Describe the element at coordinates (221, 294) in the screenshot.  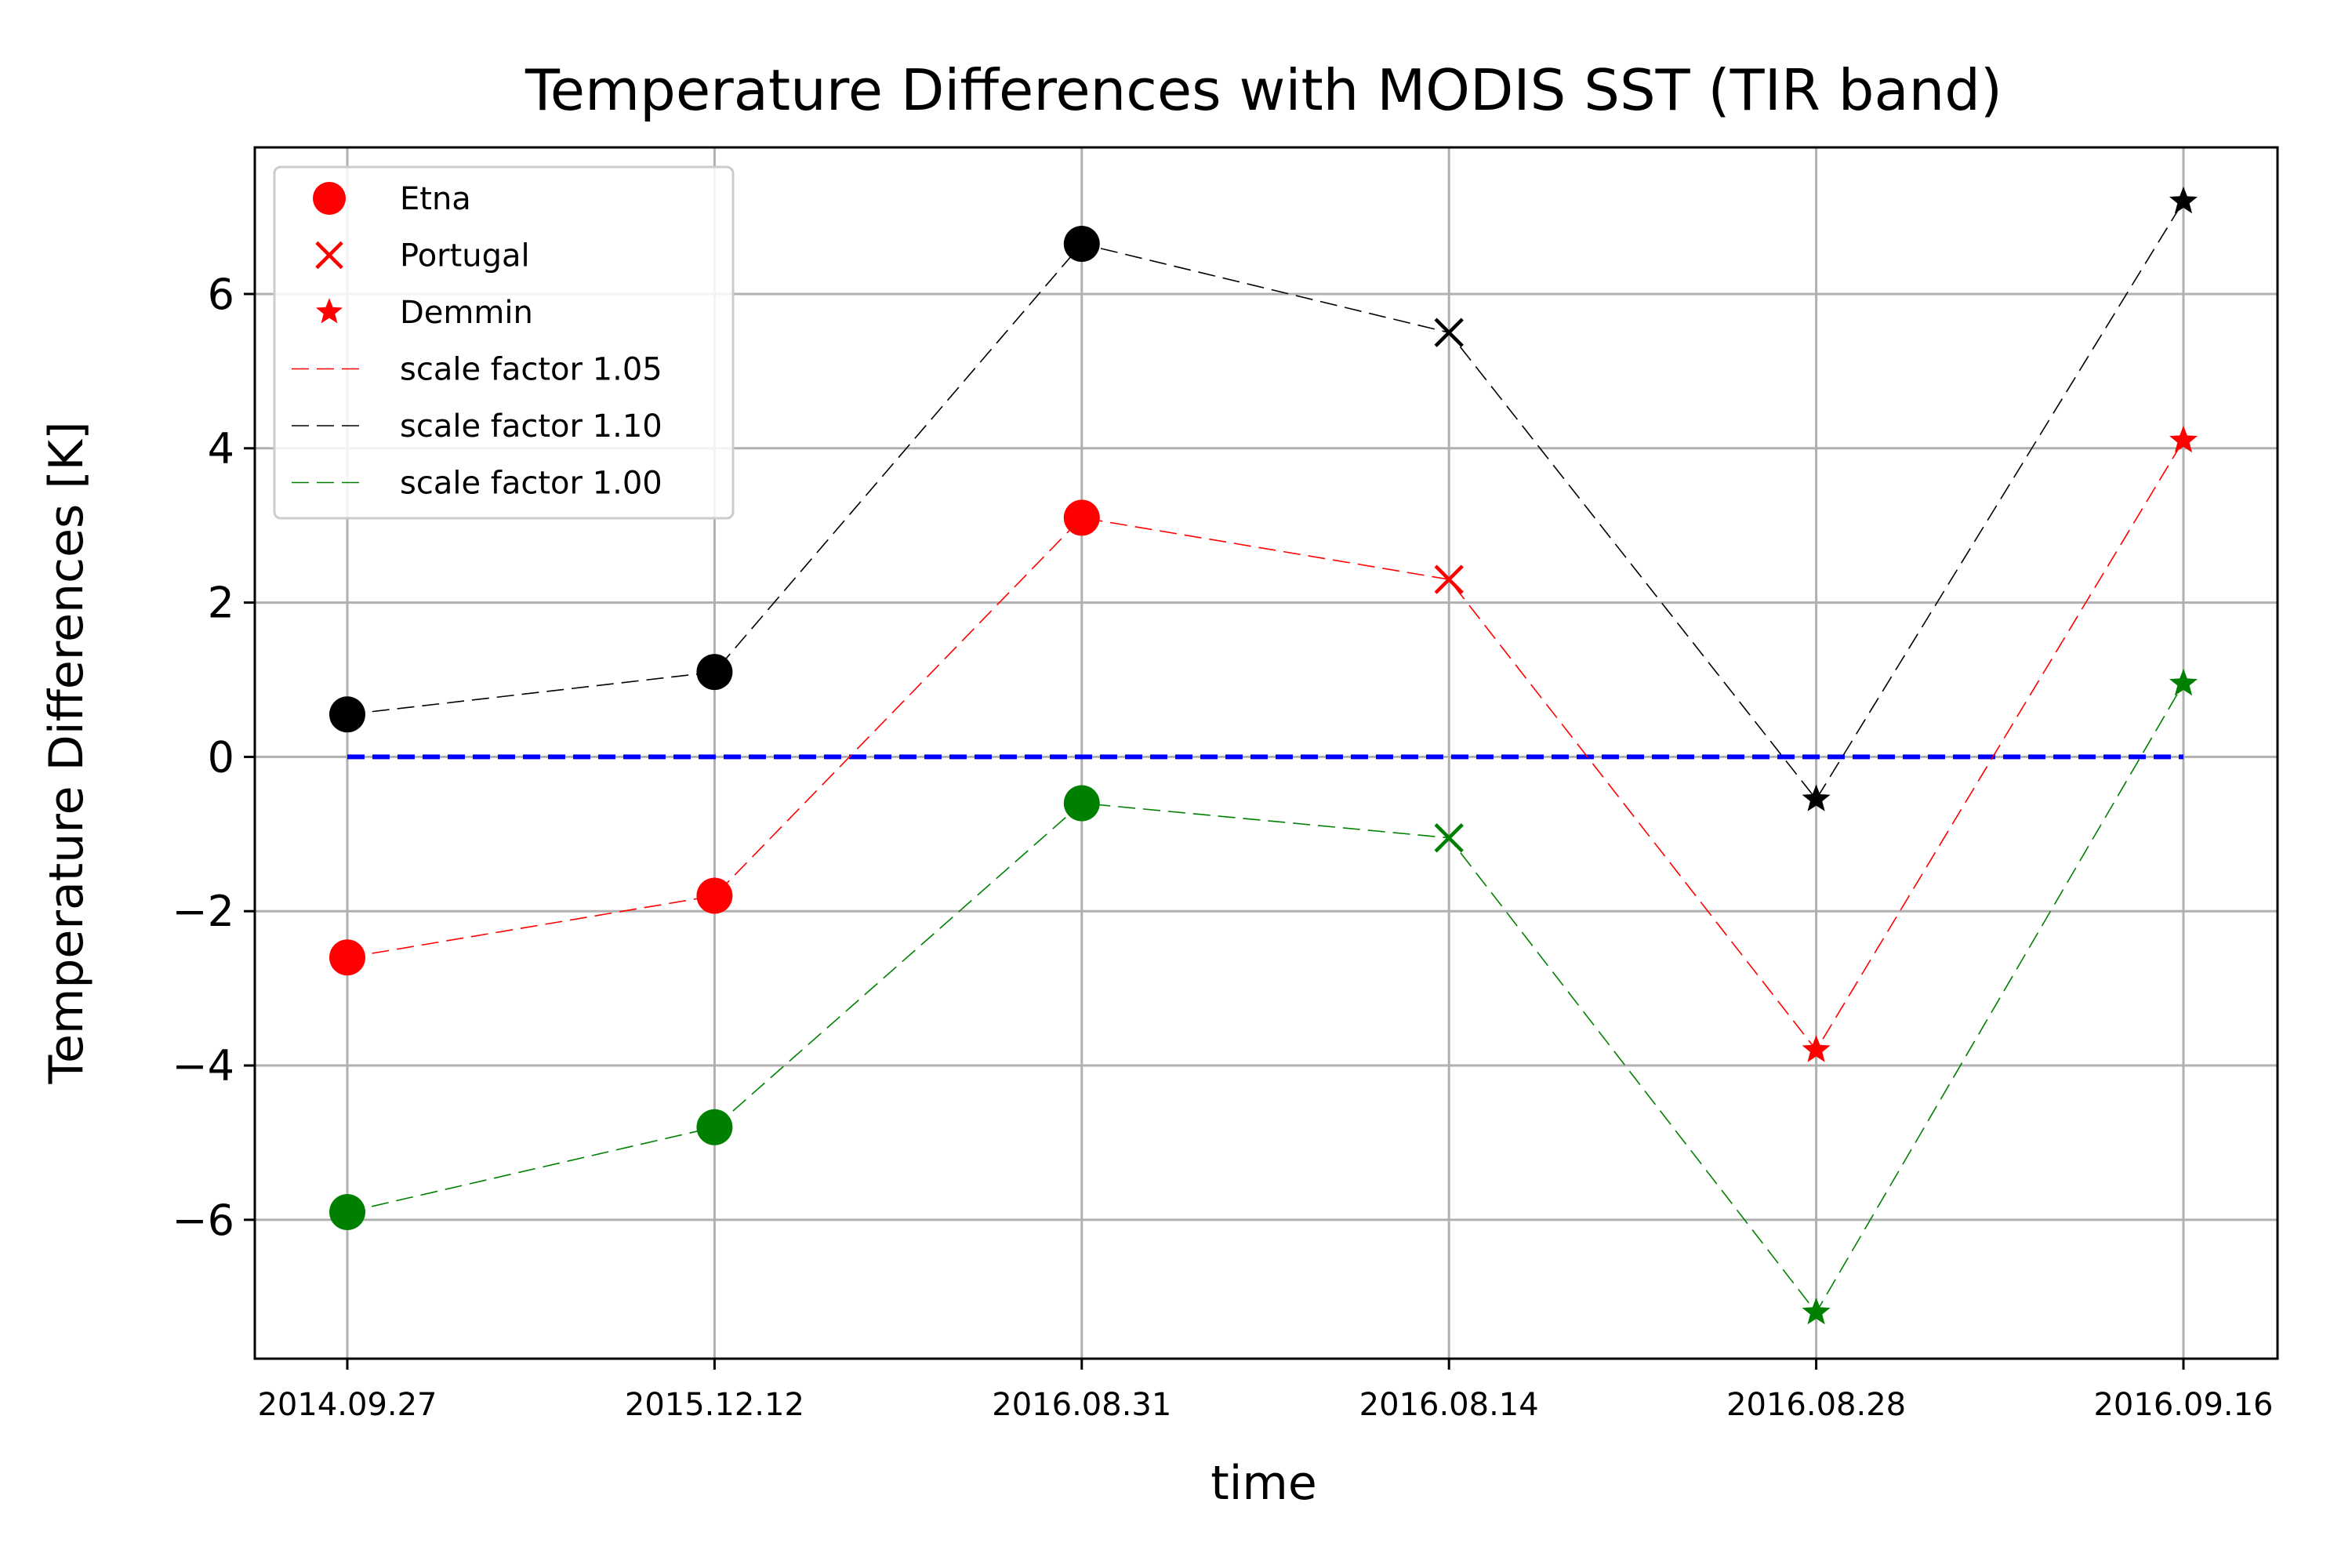
I see `y-tick-label: 6` at that location.